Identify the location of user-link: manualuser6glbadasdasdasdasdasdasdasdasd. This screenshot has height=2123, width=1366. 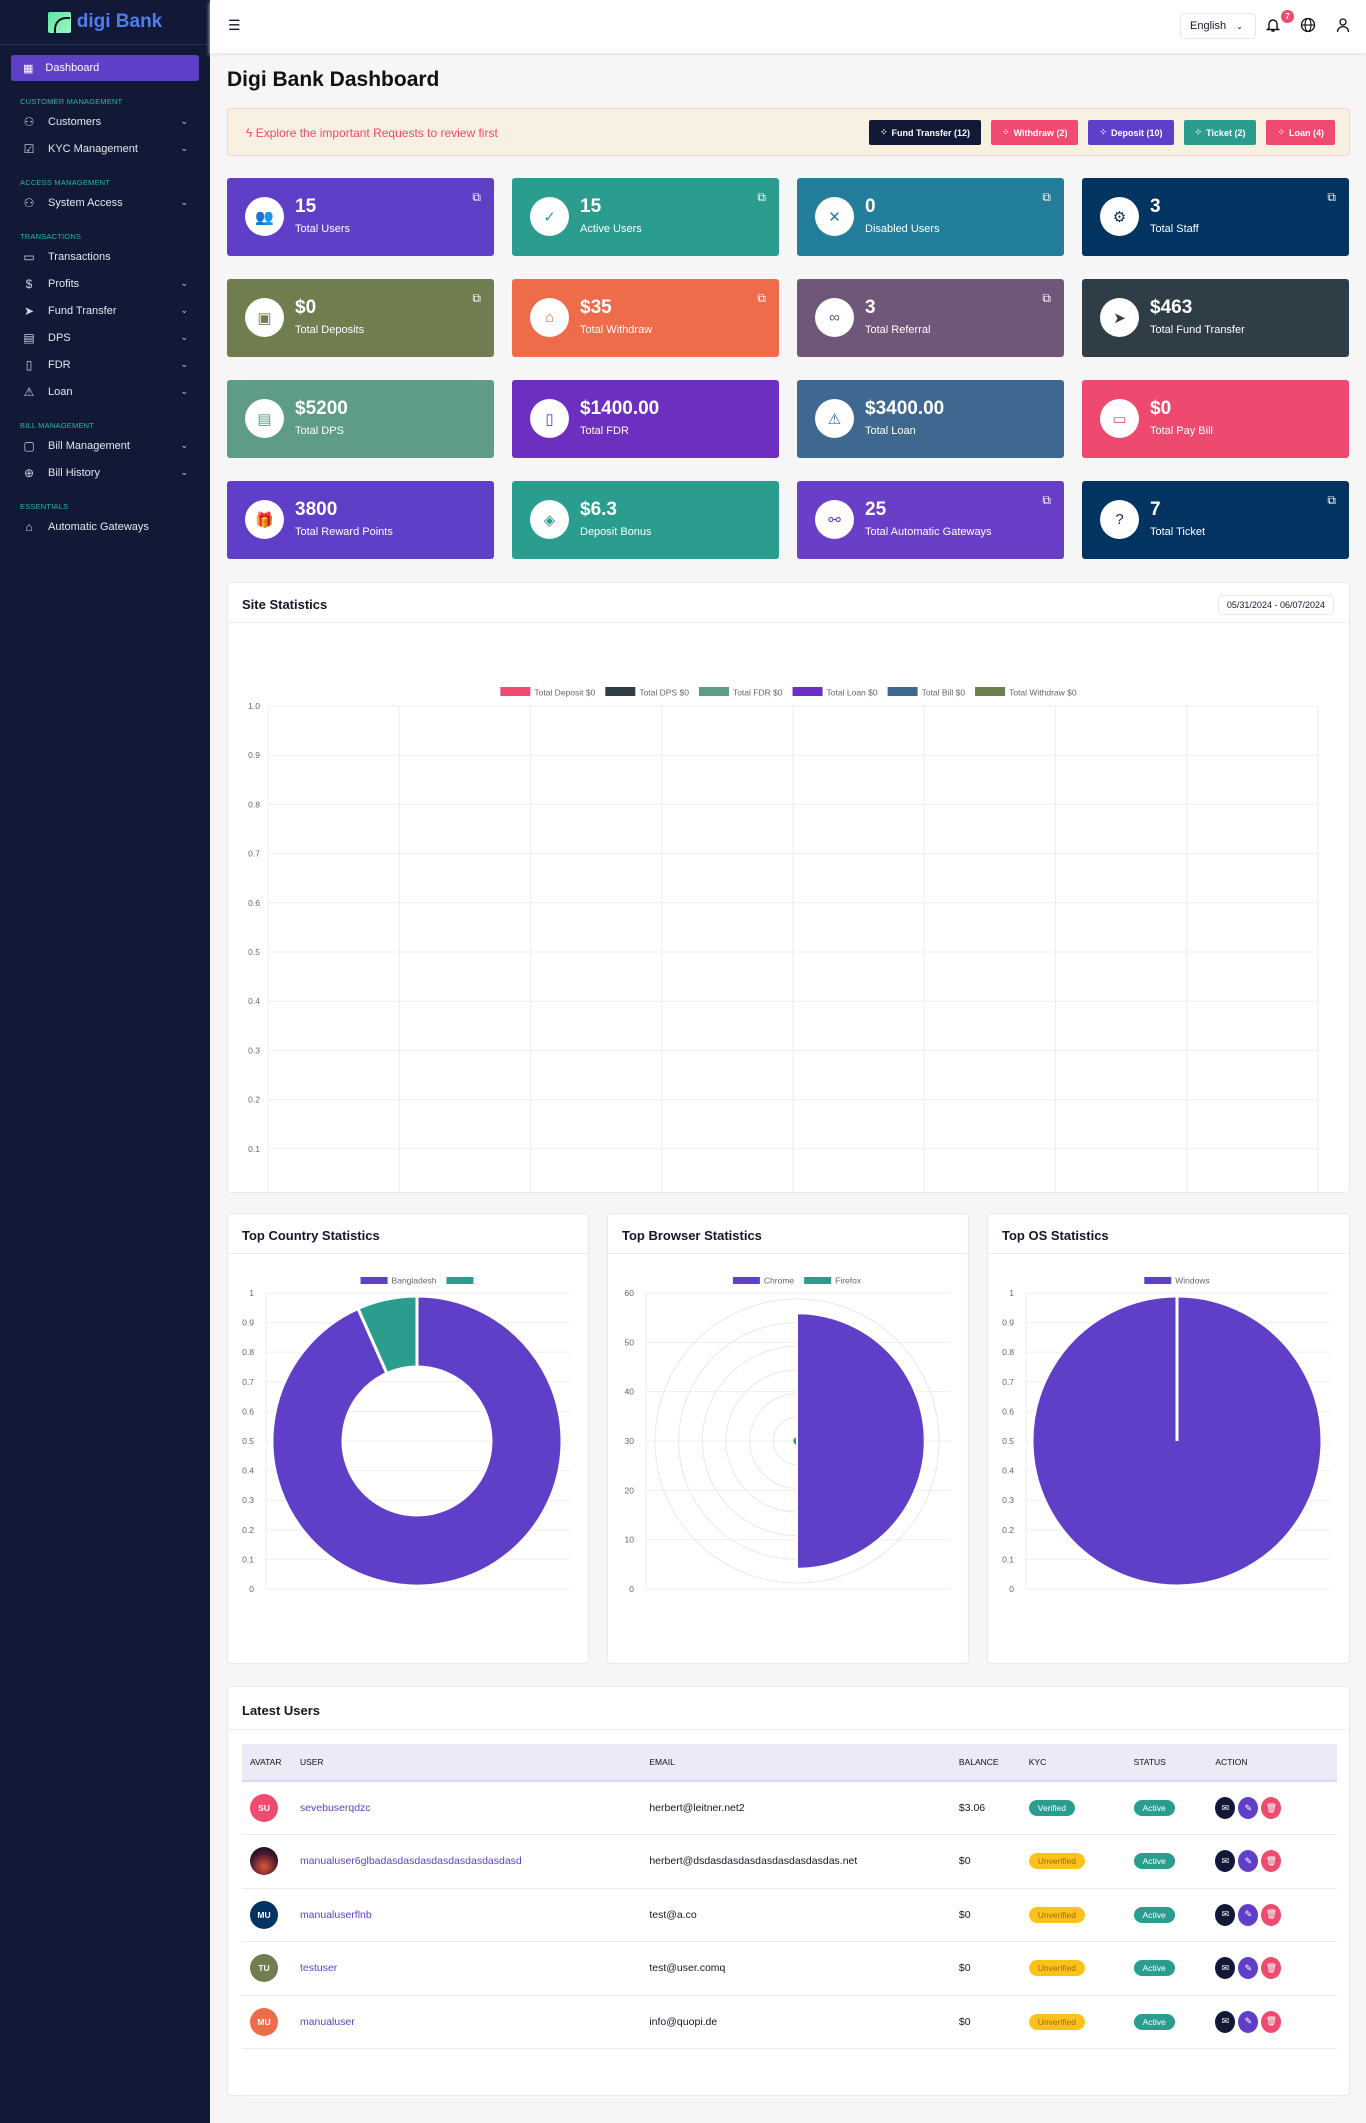
(410, 1861).